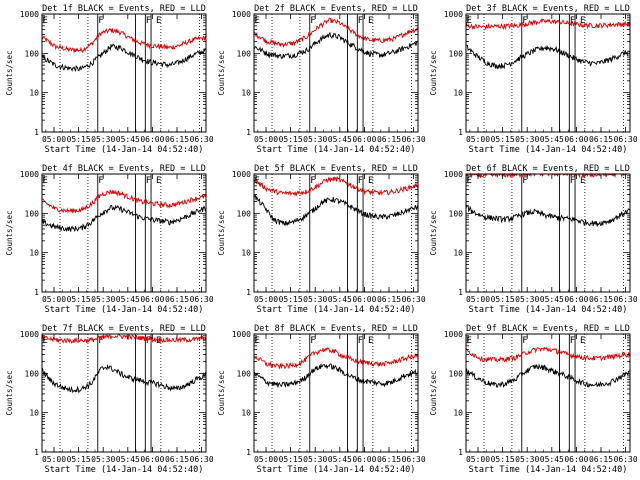  I want to click on panel-title: Det 1f BLACK = Events, RED = LLD, so click(124, 9).